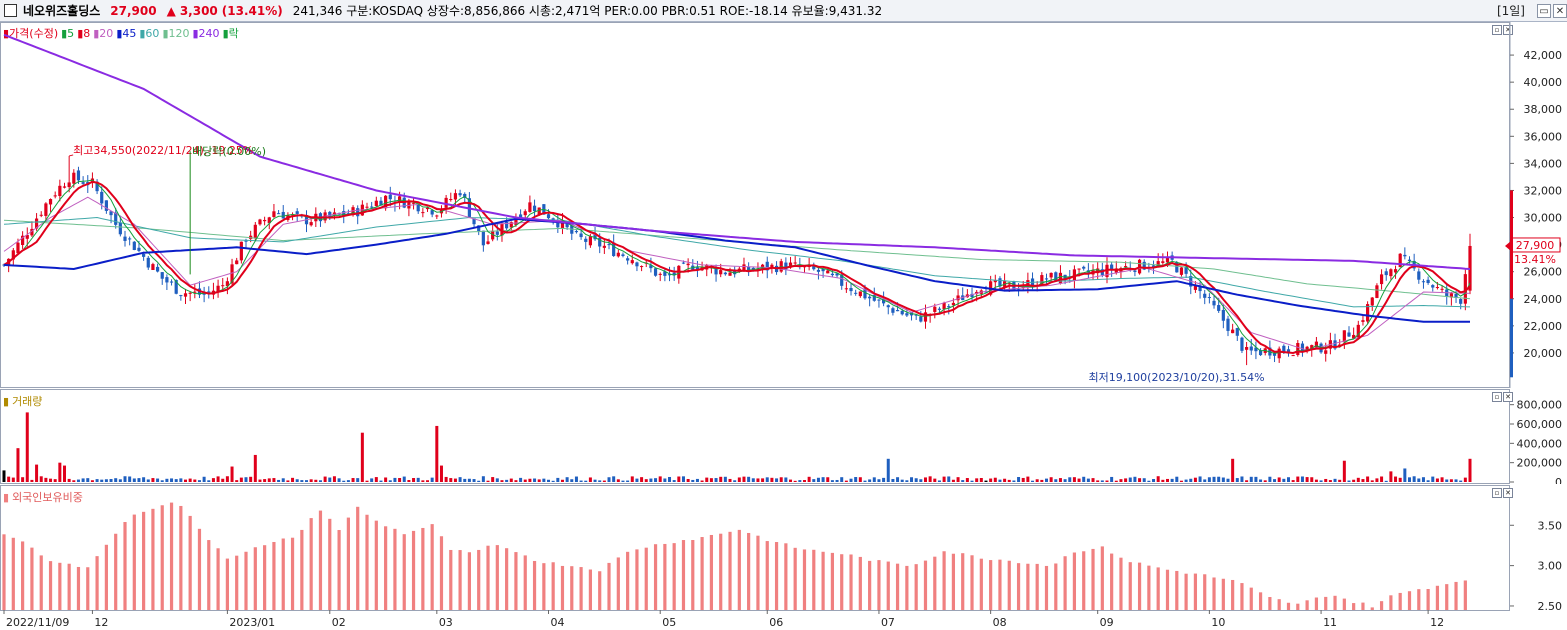  I want to click on low-annotation: 최저19,100(2023/10/20),31.54%, so click(1176, 377).